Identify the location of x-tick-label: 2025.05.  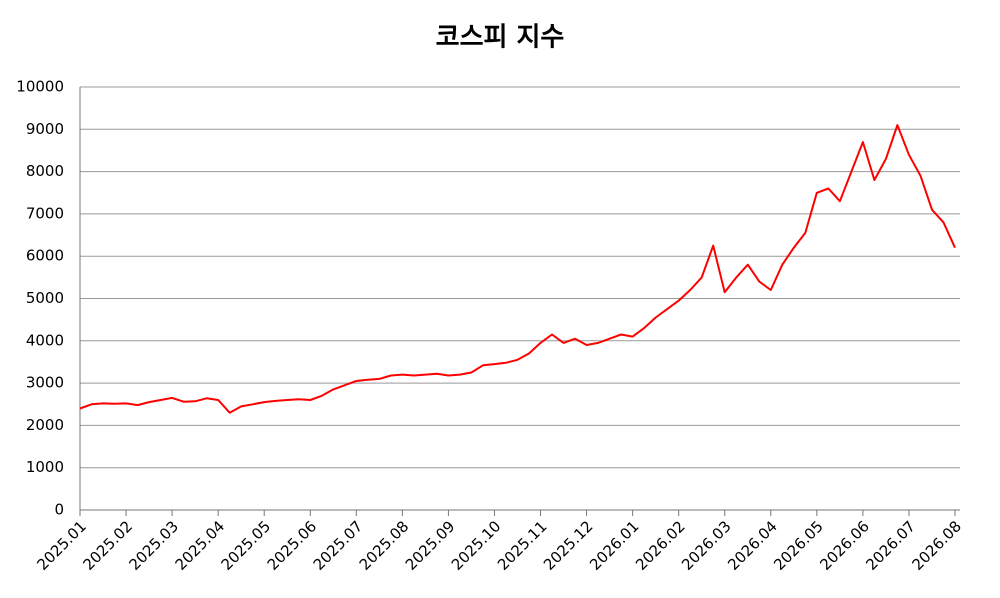
(246, 545).